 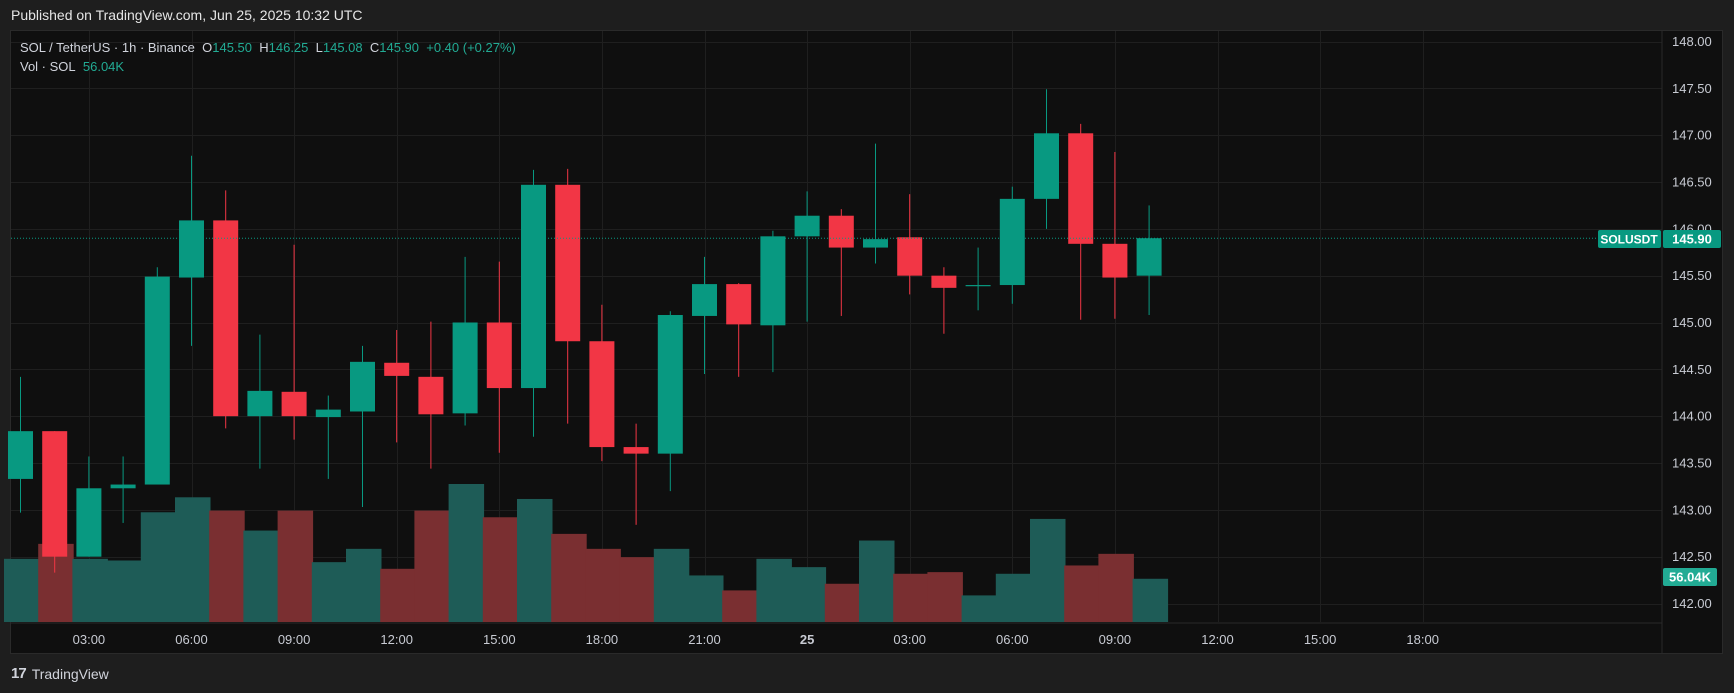 What do you see at coordinates (1692, 509) in the screenshot?
I see `price-tick-label: 143.00` at bounding box center [1692, 509].